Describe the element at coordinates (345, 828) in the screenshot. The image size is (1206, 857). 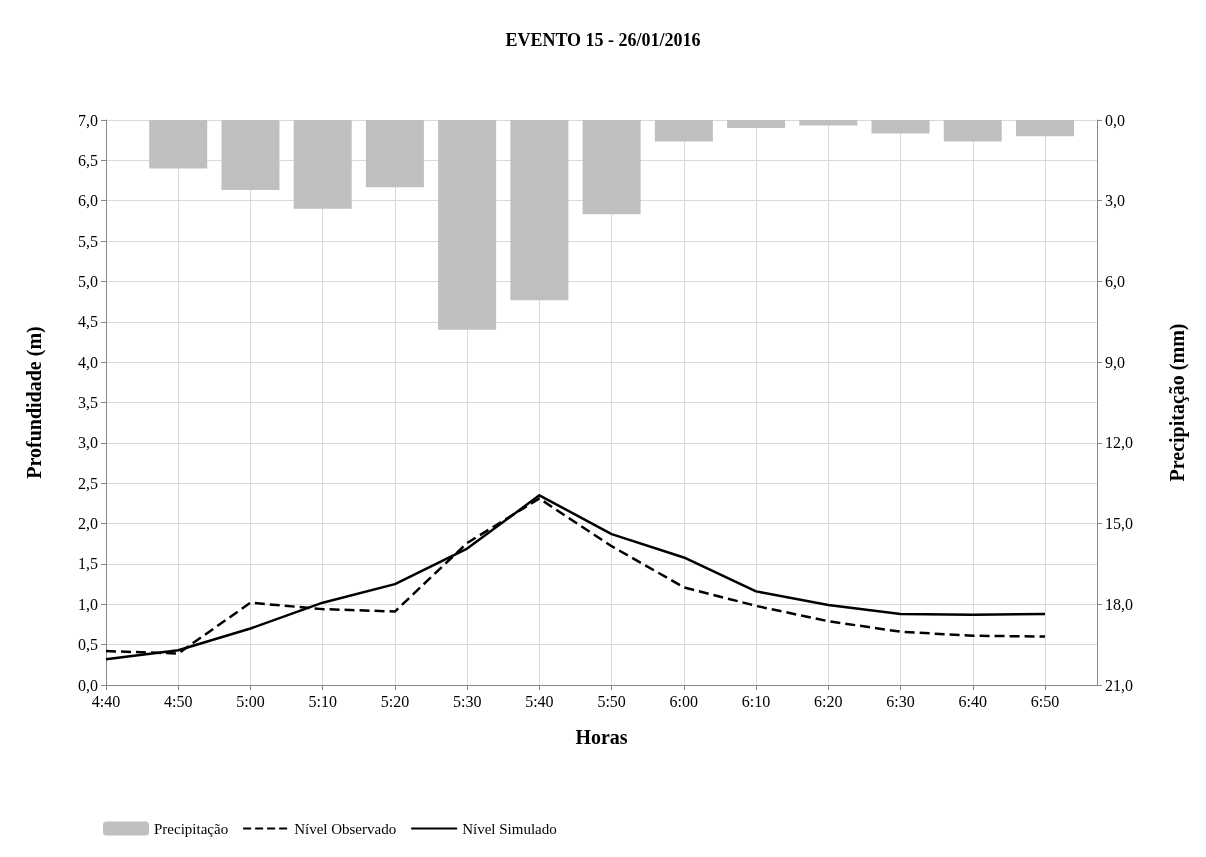
I see `legend-label: Nível Observado` at that location.